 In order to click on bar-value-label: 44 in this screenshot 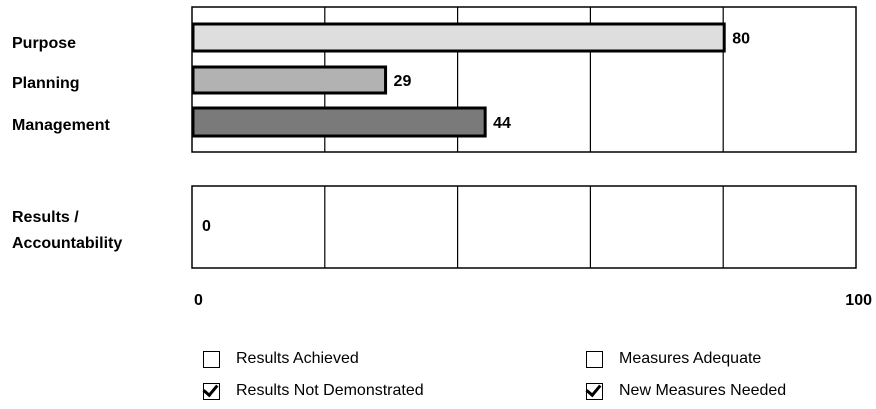, I will do `click(502, 123)`.